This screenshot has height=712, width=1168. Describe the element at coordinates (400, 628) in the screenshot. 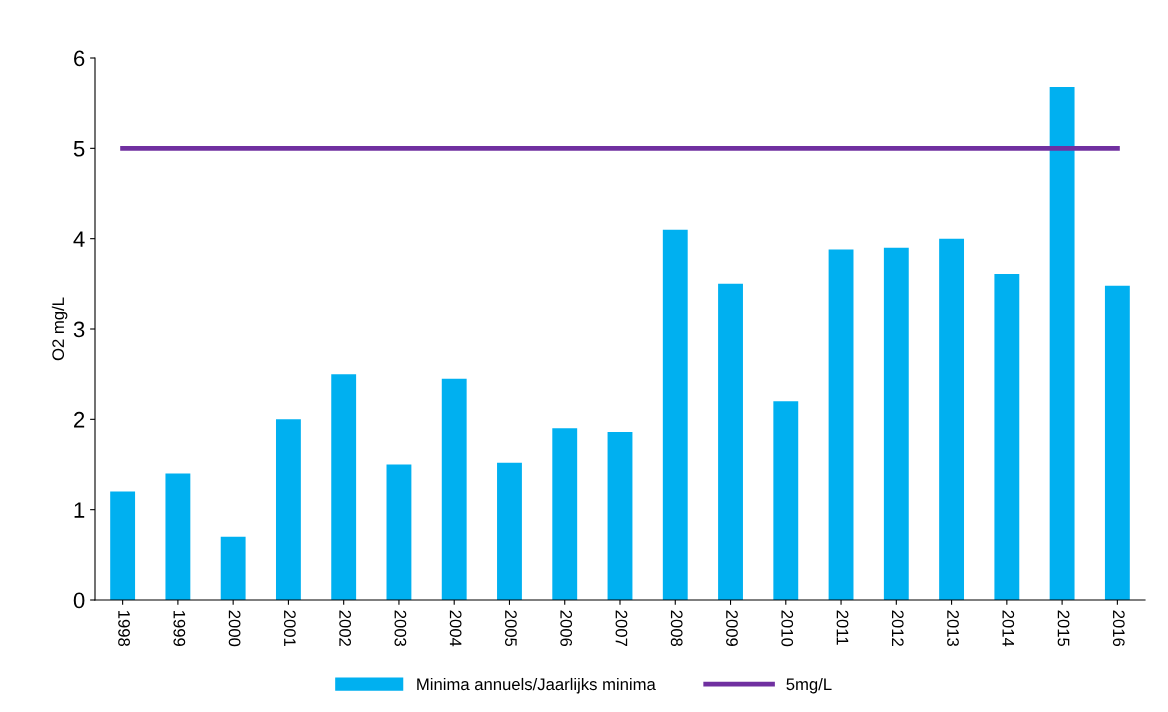

I see `x-tick-label: 2003` at that location.